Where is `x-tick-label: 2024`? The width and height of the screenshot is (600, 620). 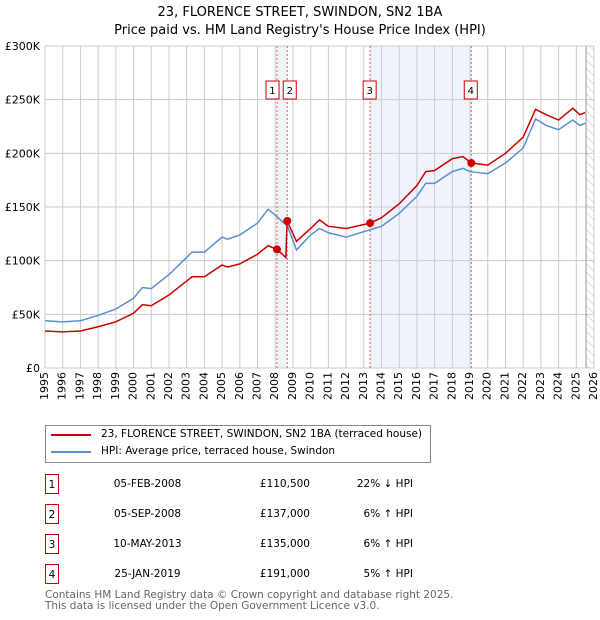 x-tick-label: 2024 is located at coordinates (558, 386).